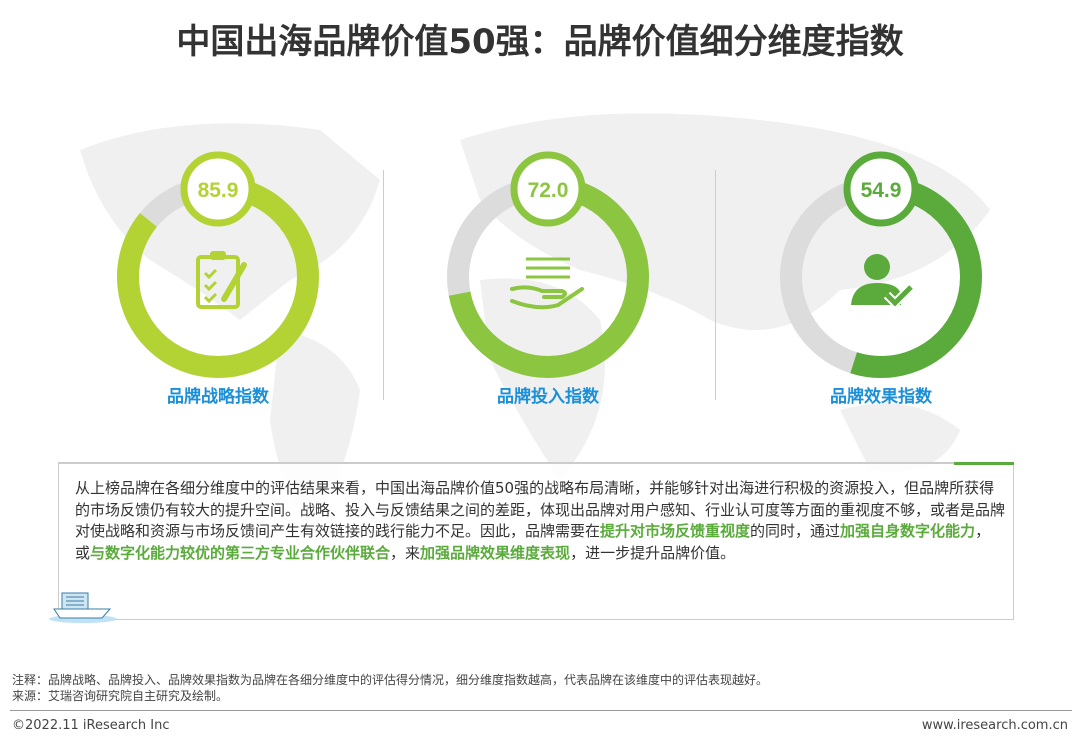  What do you see at coordinates (548, 397) in the screenshot?
I see `gauge-label: 品牌投入指数` at bounding box center [548, 397].